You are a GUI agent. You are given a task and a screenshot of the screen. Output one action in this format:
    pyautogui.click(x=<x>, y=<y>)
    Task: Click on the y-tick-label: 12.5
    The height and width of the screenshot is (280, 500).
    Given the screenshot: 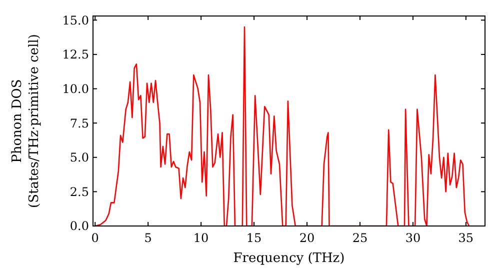 What is the action you would take?
    pyautogui.click(x=75, y=55)
    